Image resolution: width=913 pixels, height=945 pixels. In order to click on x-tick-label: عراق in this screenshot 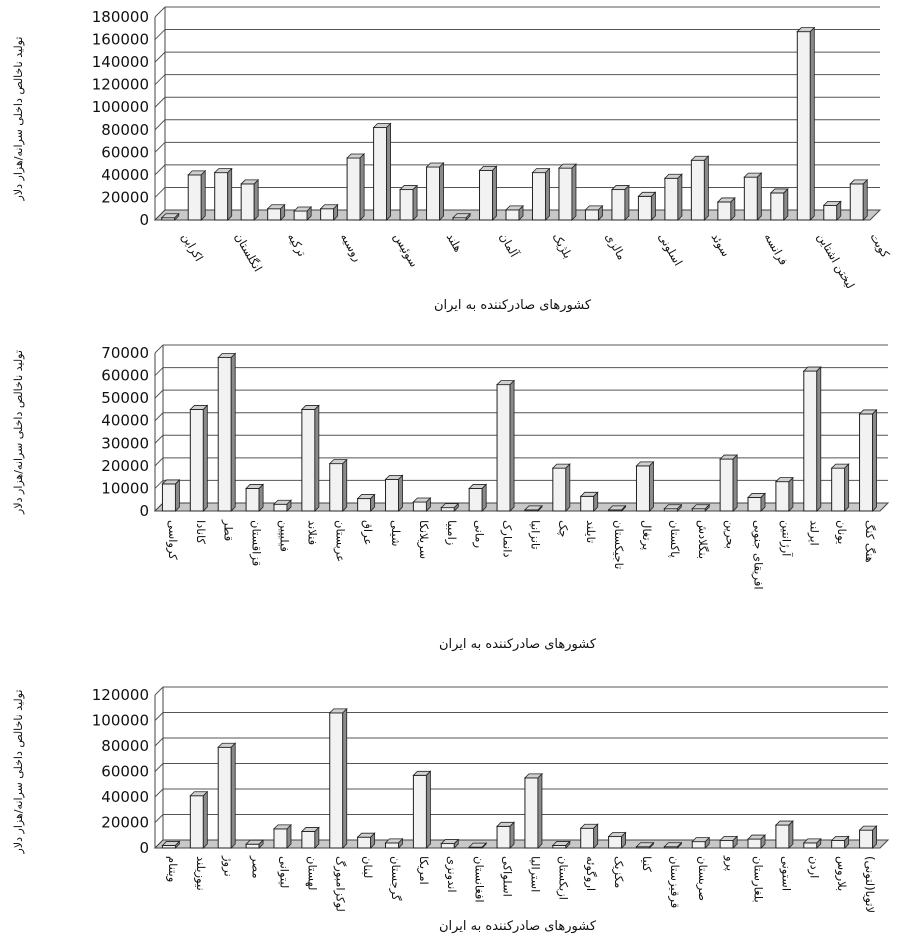, I will do `click(367, 532)`.